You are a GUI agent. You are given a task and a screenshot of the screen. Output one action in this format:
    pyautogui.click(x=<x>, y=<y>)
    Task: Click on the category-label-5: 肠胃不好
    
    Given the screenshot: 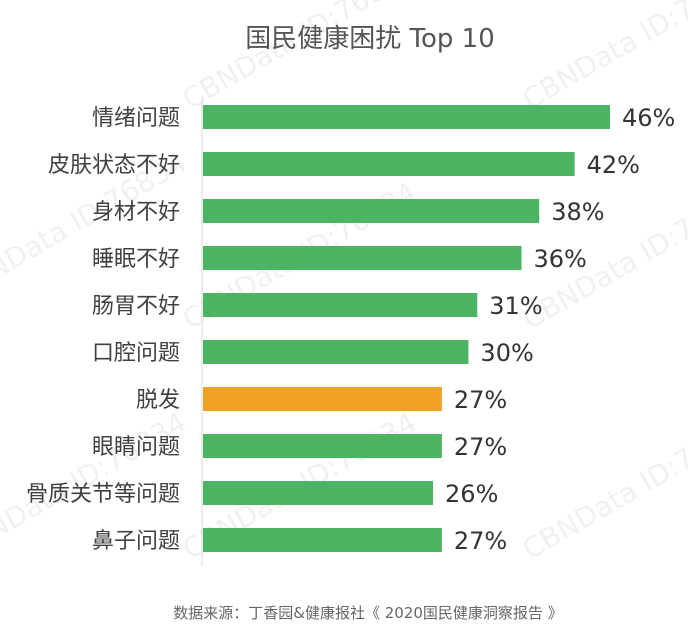 What is the action you would take?
    pyautogui.click(x=136, y=306)
    